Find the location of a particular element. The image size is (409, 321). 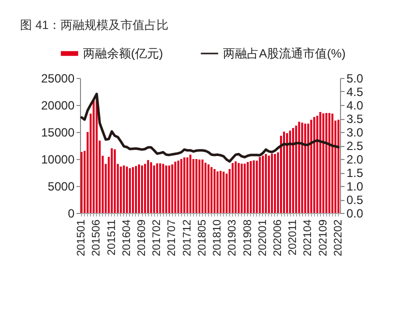

x-tick-label: 202001 is located at coordinates (262, 238).